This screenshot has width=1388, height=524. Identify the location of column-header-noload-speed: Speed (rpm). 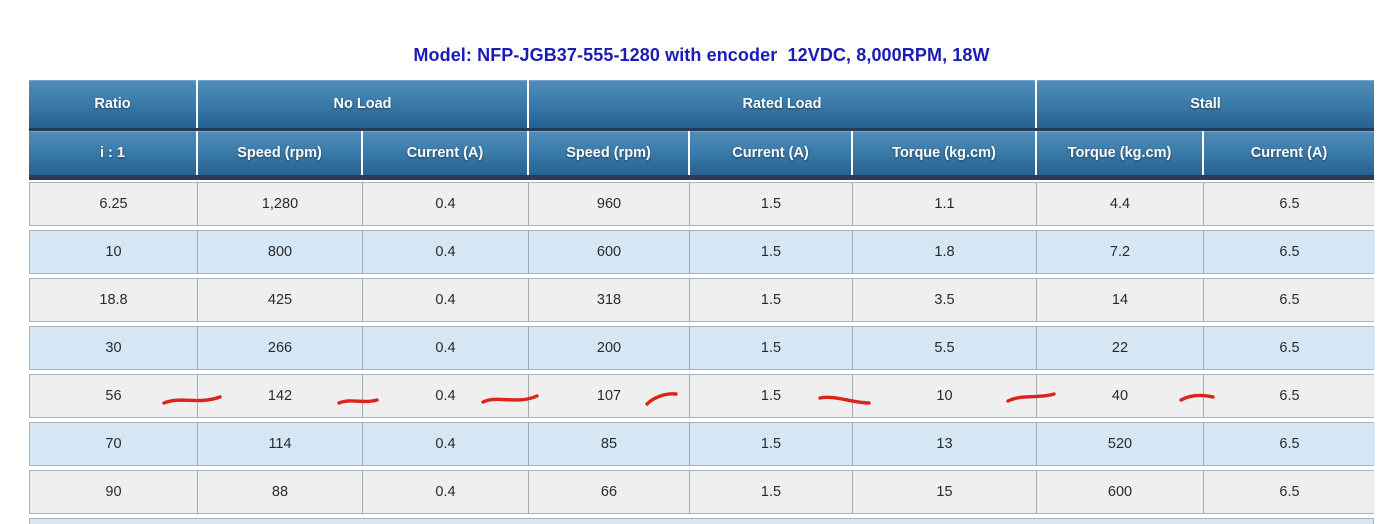
(278, 153).